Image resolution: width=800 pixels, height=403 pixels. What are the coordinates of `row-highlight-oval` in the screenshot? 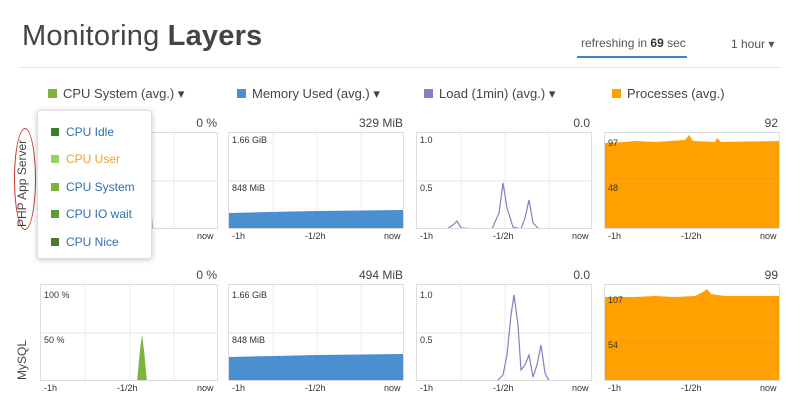 It's located at (25, 179).